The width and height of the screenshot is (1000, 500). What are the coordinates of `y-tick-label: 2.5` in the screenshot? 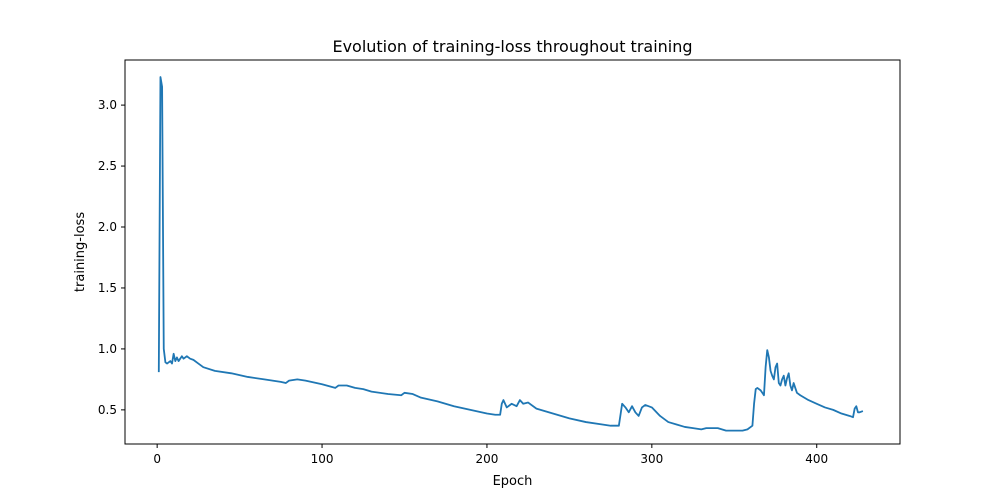 It's located at (107, 166).